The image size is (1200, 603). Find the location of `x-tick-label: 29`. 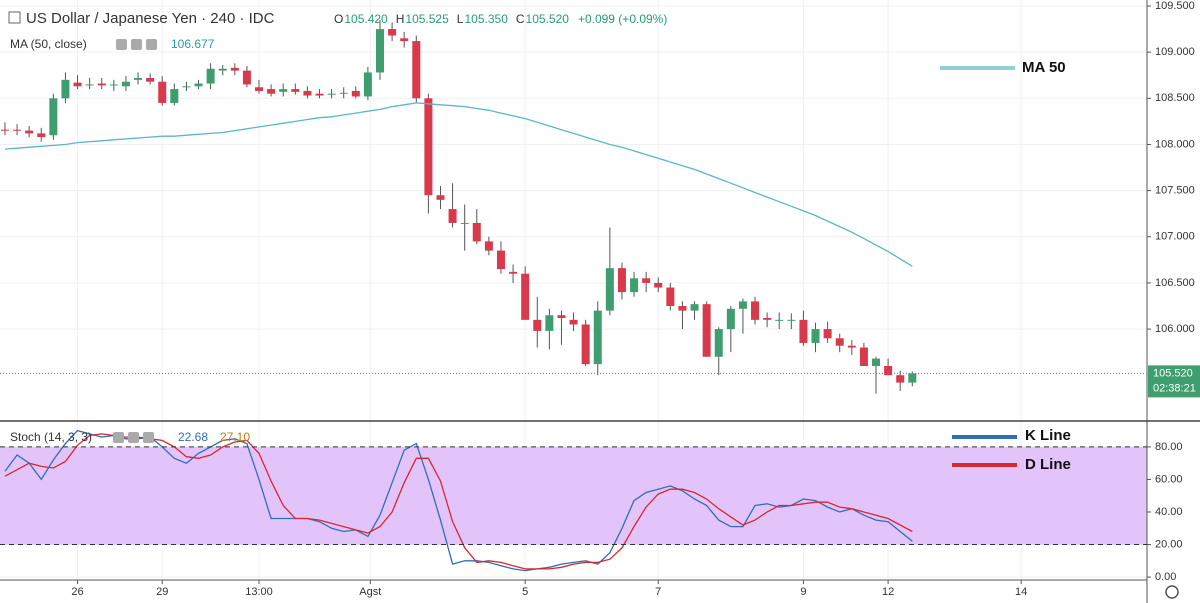

x-tick-label: 29 is located at coordinates (162, 592).